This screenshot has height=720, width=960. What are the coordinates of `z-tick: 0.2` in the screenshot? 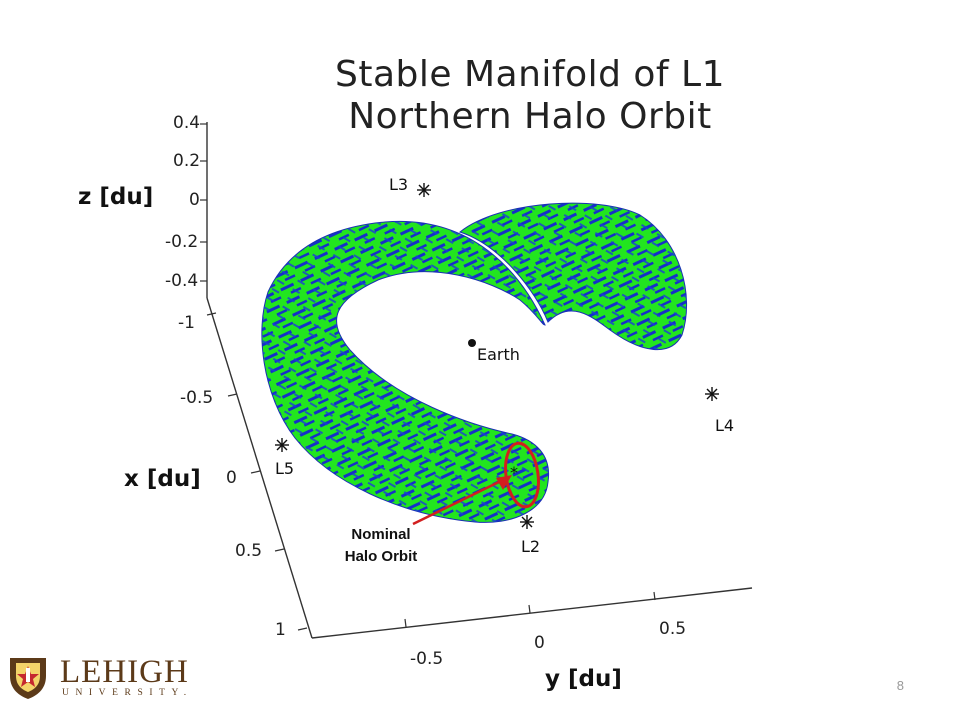 It's located at (187, 161).